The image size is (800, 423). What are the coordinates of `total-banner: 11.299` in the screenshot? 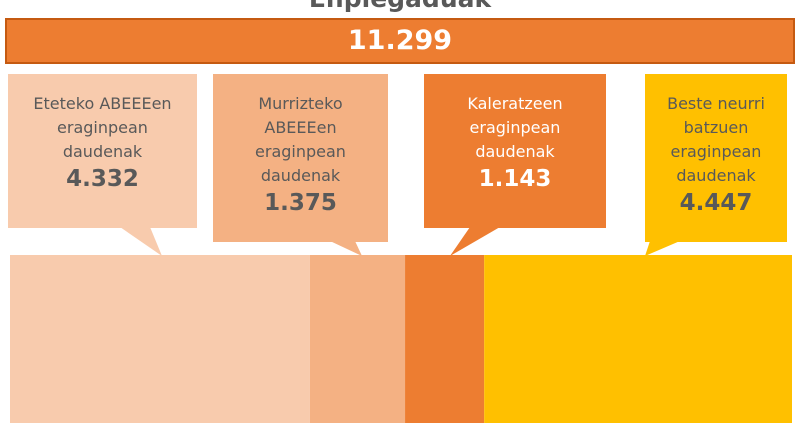 It's located at (400, 41).